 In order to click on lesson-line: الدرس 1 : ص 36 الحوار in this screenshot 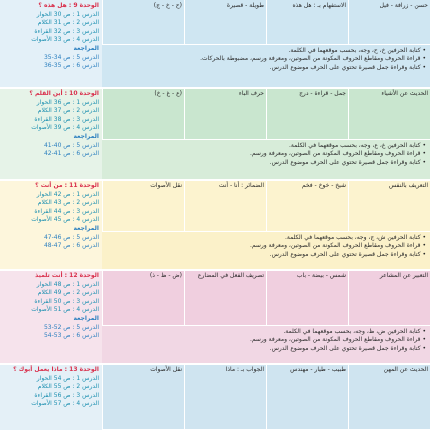, I will do `click(67, 102)`.